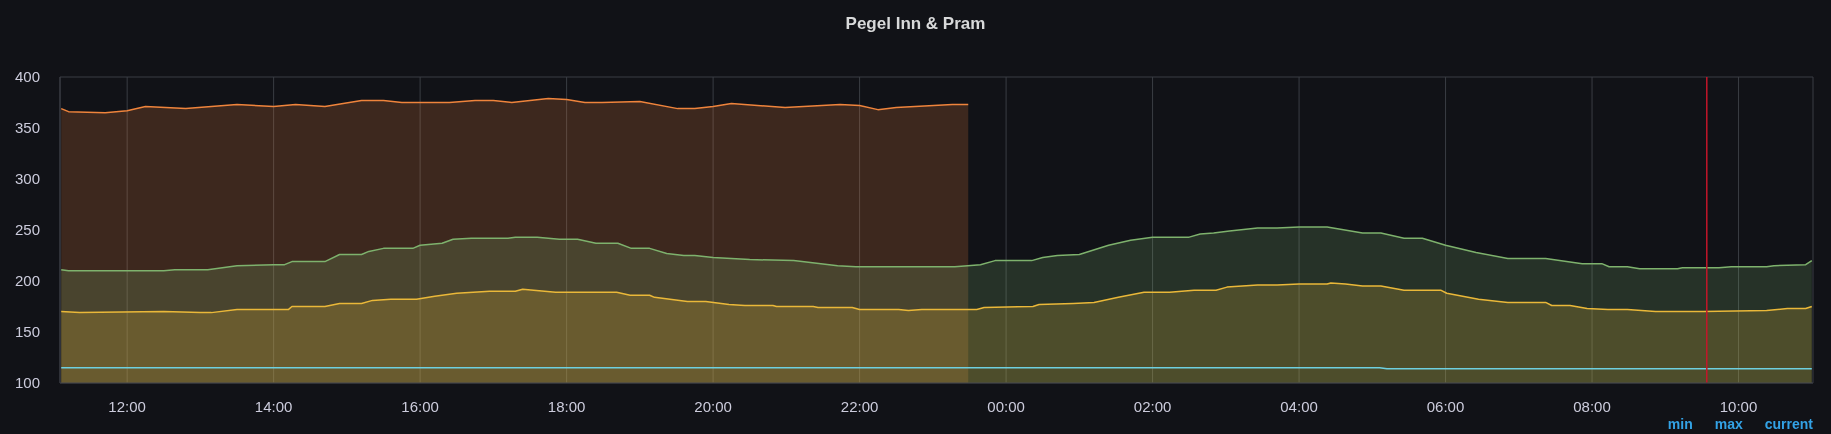 The width and height of the screenshot is (1831, 434). Describe the element at coordinates (1728, 424) in the screenshot. I see `text: max` at that location.